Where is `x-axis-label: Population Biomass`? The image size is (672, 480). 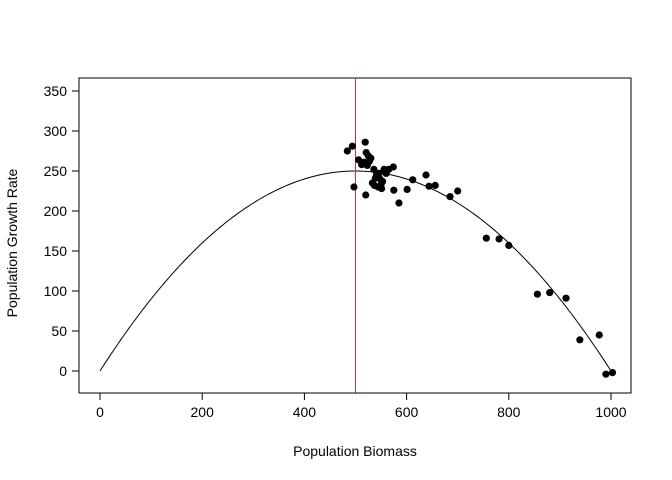 x-axis-label: Population Biomass is located at coordinates (355, 451).